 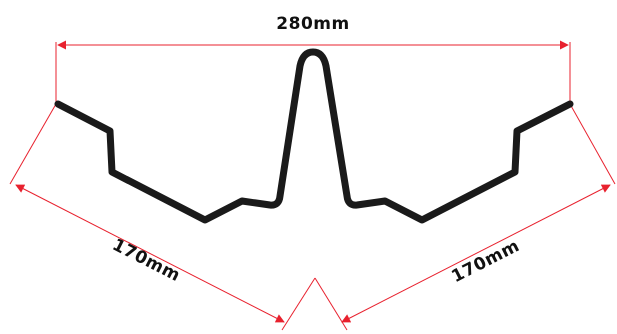 What do you see at coordinates (33, 144) in the screenshot?
I see `left-extension-outer` at bounding box center [33, 144].